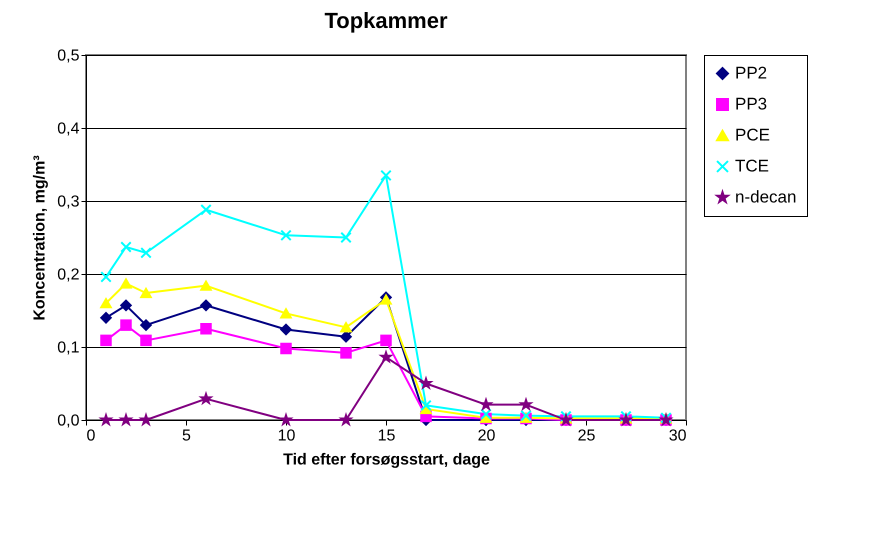 This screenshot has width=891, height=547. What do you see at coordinates (39, 238) in the screenshot?
I see `y-axis-title: Koncentration, mg/m³` at bounding box center [39, 238].